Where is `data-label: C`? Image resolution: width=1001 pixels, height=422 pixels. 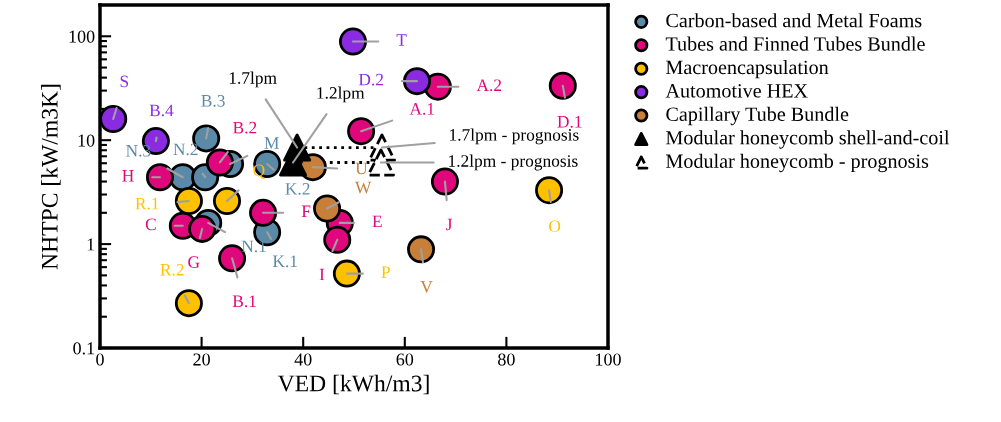 data-label: C is located at coordinates (150, 224).